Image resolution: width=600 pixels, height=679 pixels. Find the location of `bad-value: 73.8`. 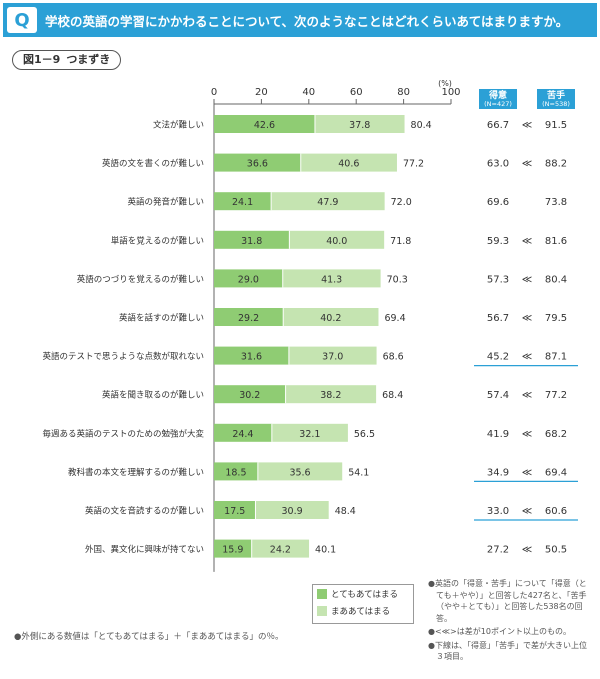

bad-value: 73.8 is located at coordinates (556, 202).